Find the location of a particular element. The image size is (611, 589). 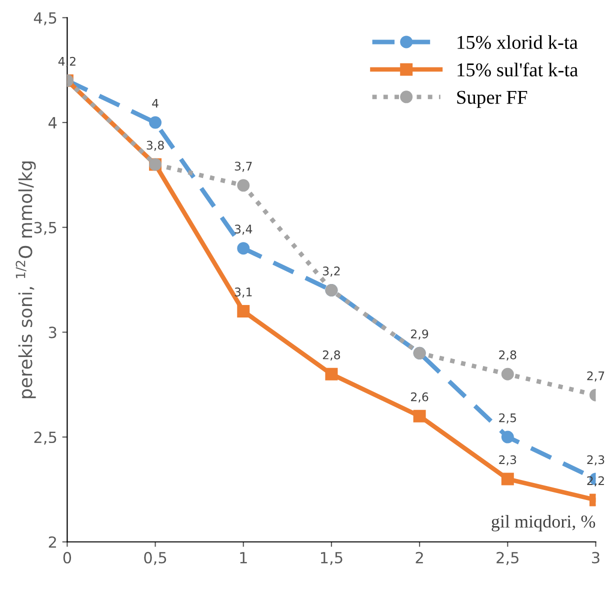

x-tick-label: 2,5 is located at coordinates (507, 558).